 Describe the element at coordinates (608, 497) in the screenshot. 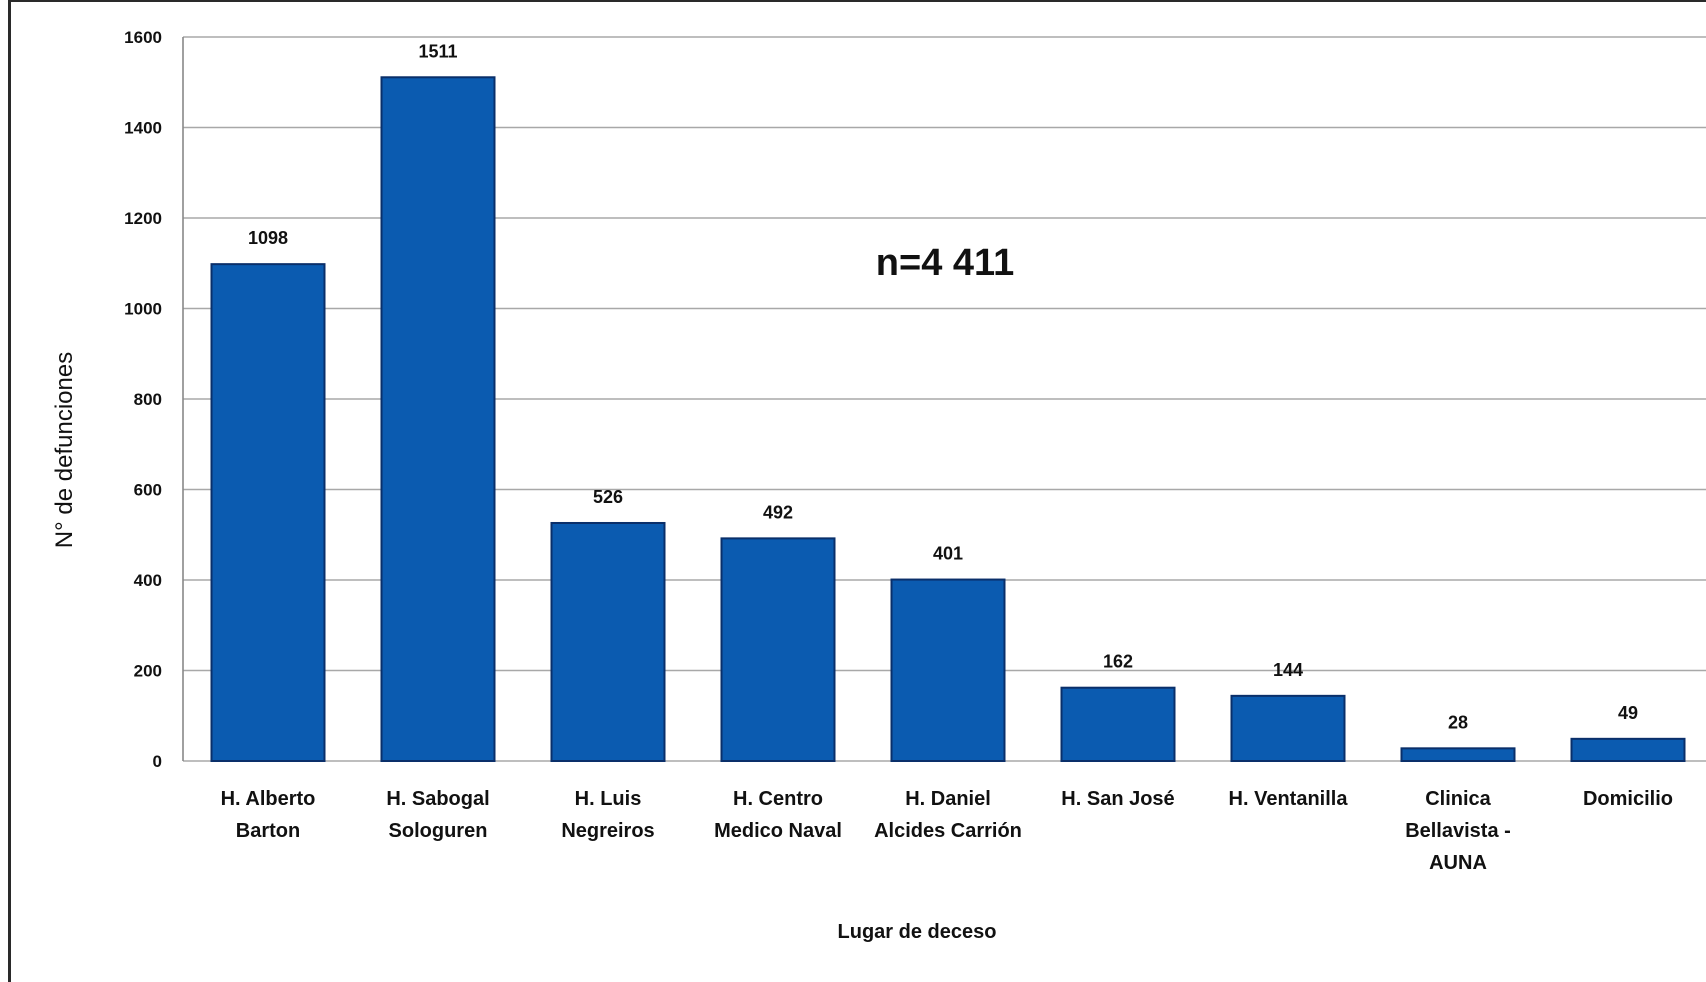

I see `data-label: 526` at that location.